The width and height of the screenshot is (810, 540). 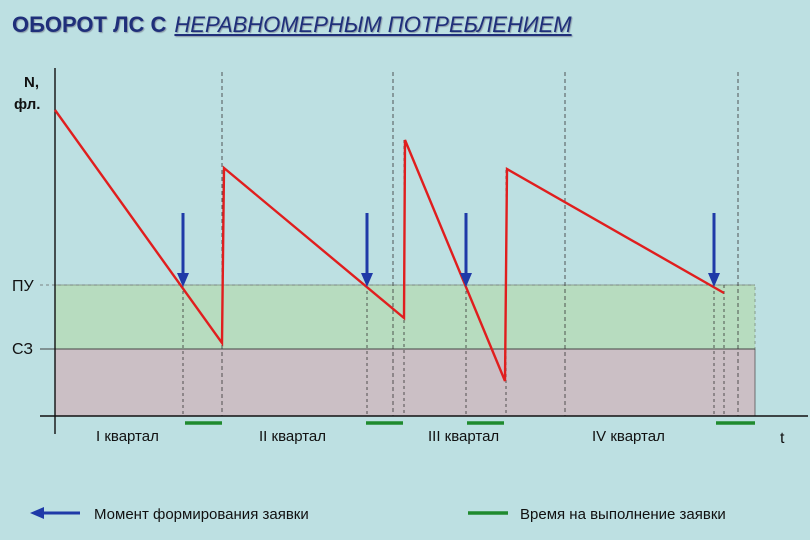 What do you see at coordinates (373, 24) in the screenshot?
I see `title-part-2: НЕРАВНОМЕРНЫМ ПОТРЕБЛЕНИЕМ` at bounding box center [373, 24].